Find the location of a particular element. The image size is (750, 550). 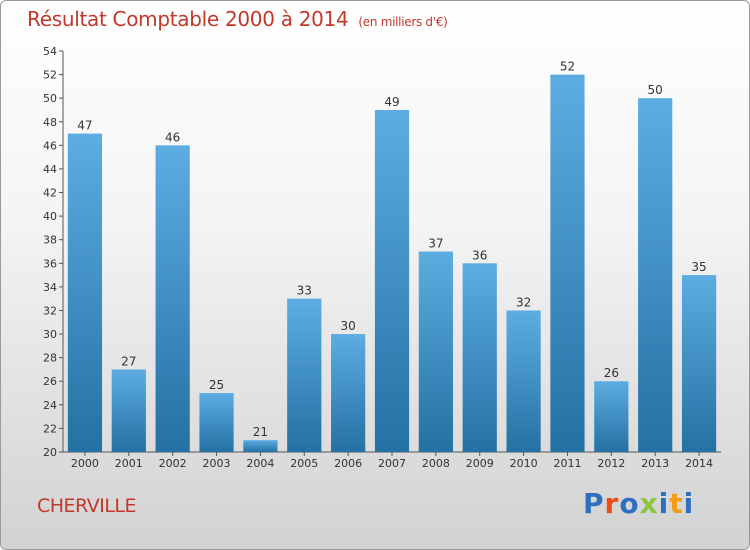

bar-2002 is located at coordinates (172, 298).